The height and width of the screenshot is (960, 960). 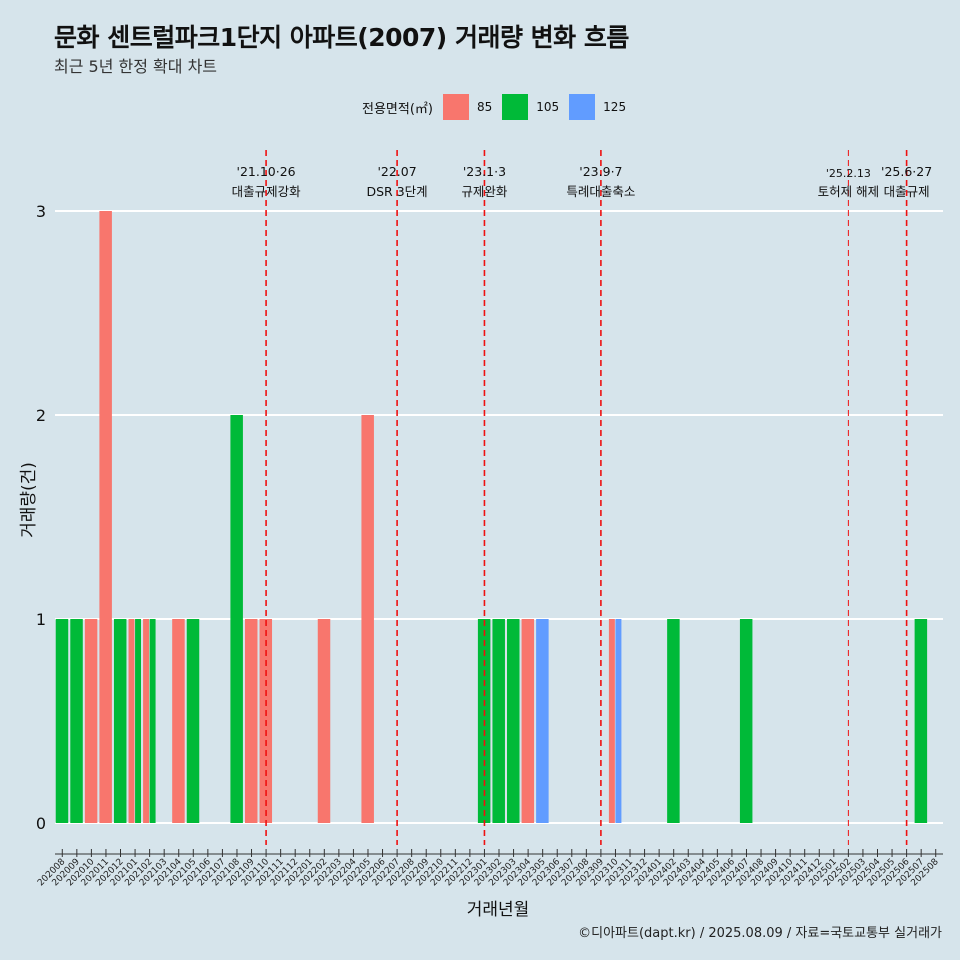 I want to click on annotation-label: 대출규제, so click(x=907, y=191).